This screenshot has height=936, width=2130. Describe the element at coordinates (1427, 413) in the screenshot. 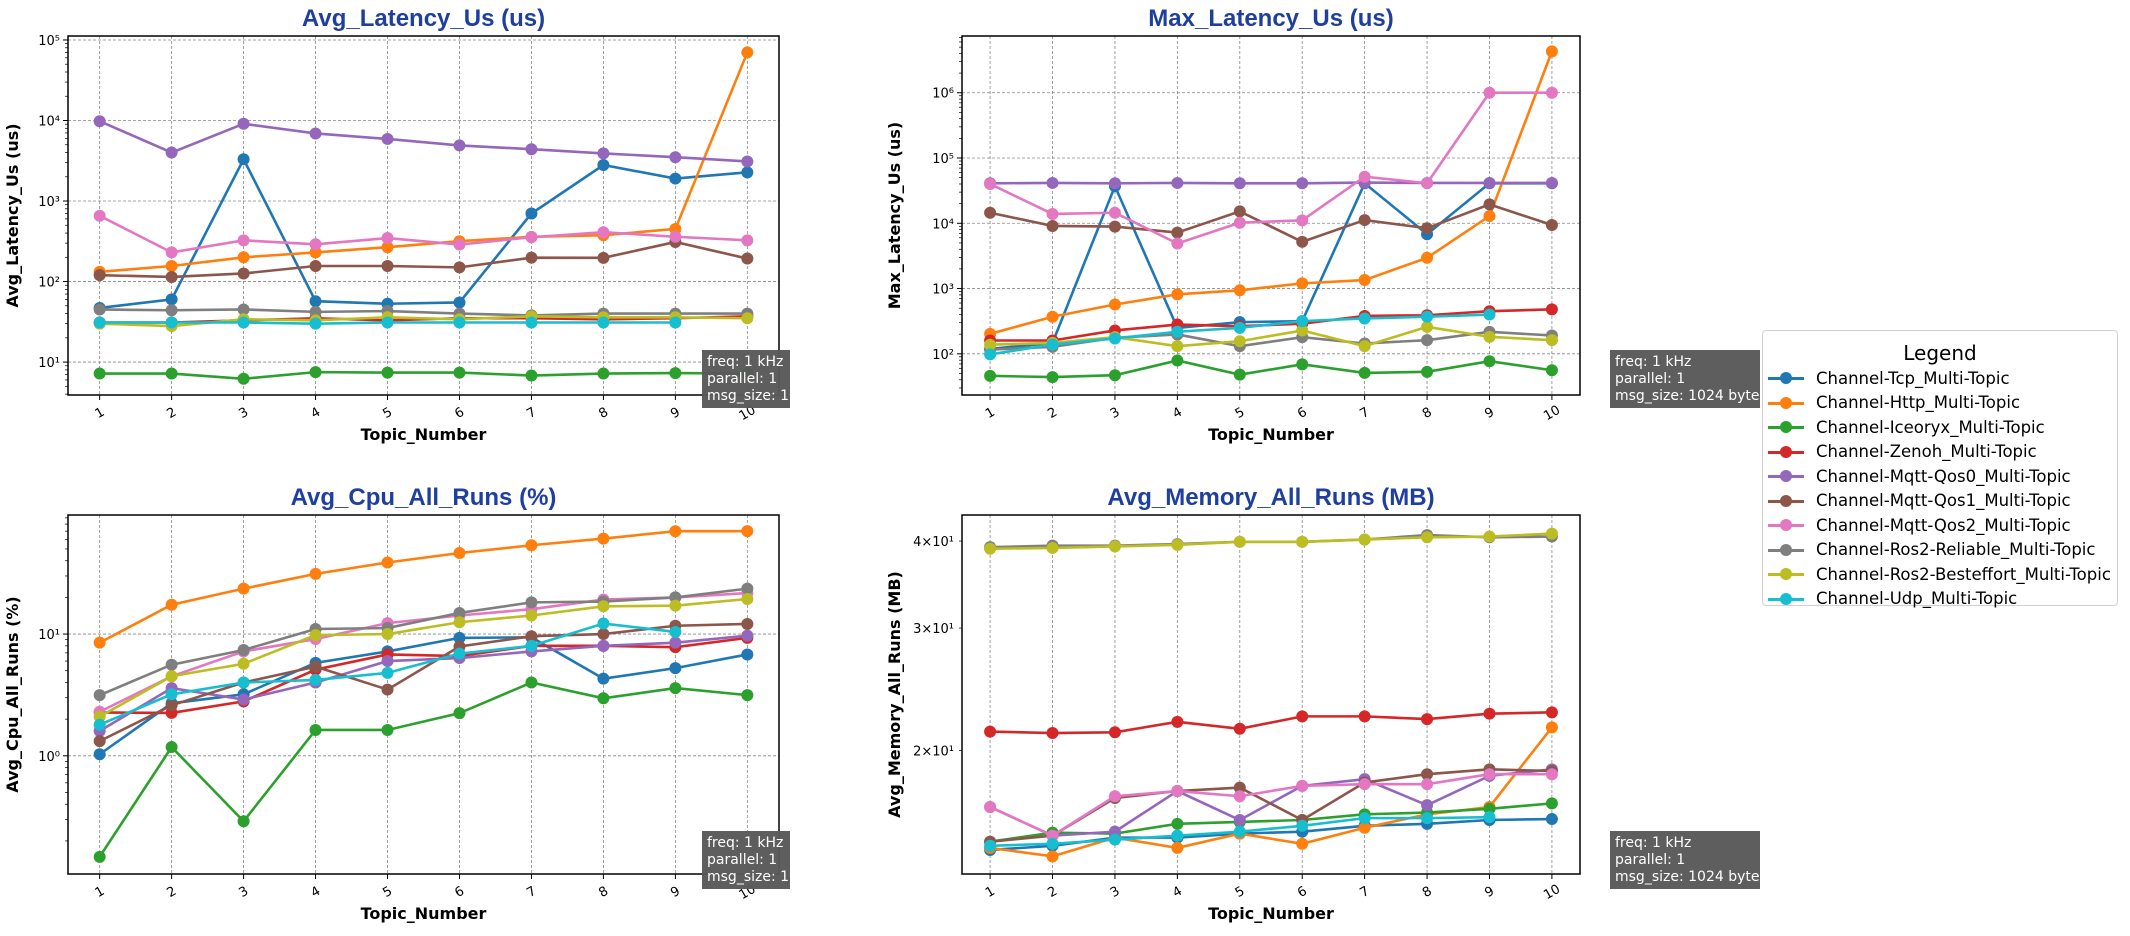

I see `x-tick-label: 8` at that location.